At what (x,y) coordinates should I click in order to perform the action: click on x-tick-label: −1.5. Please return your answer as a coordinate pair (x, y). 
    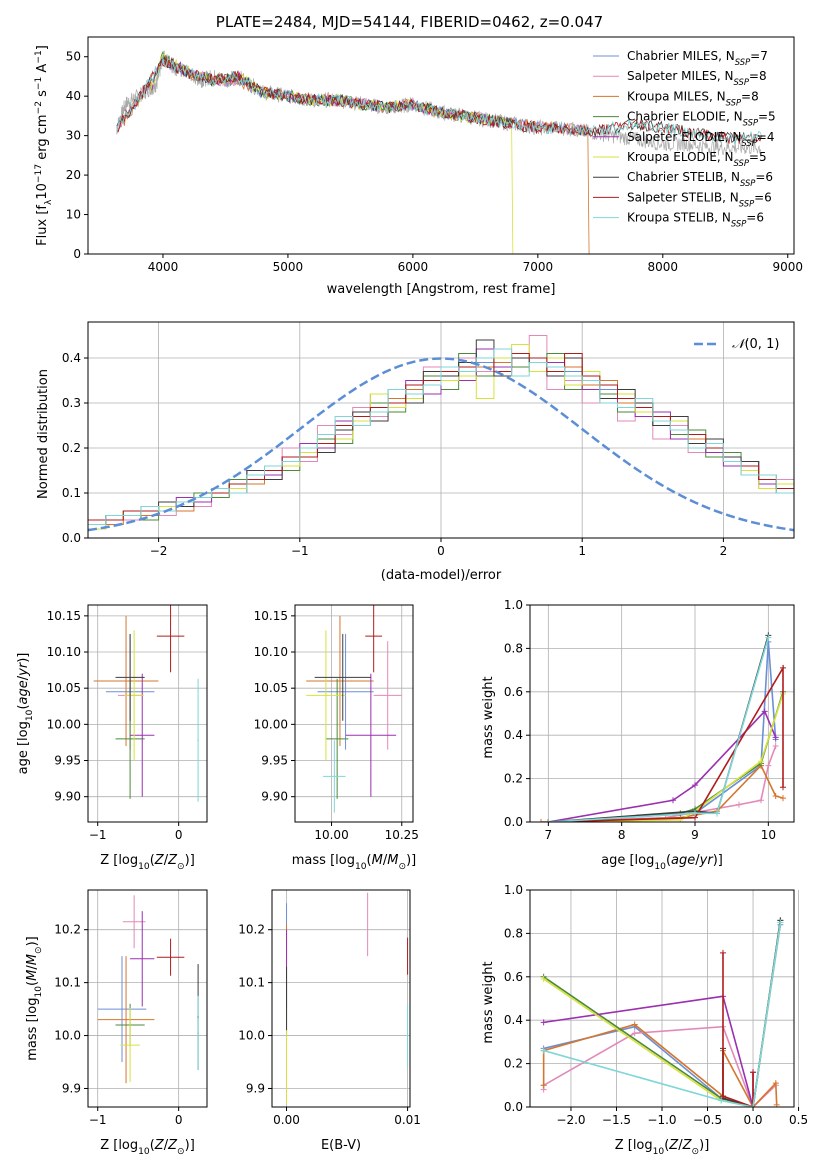
    Looking at the image, I should click on (616, 1120).